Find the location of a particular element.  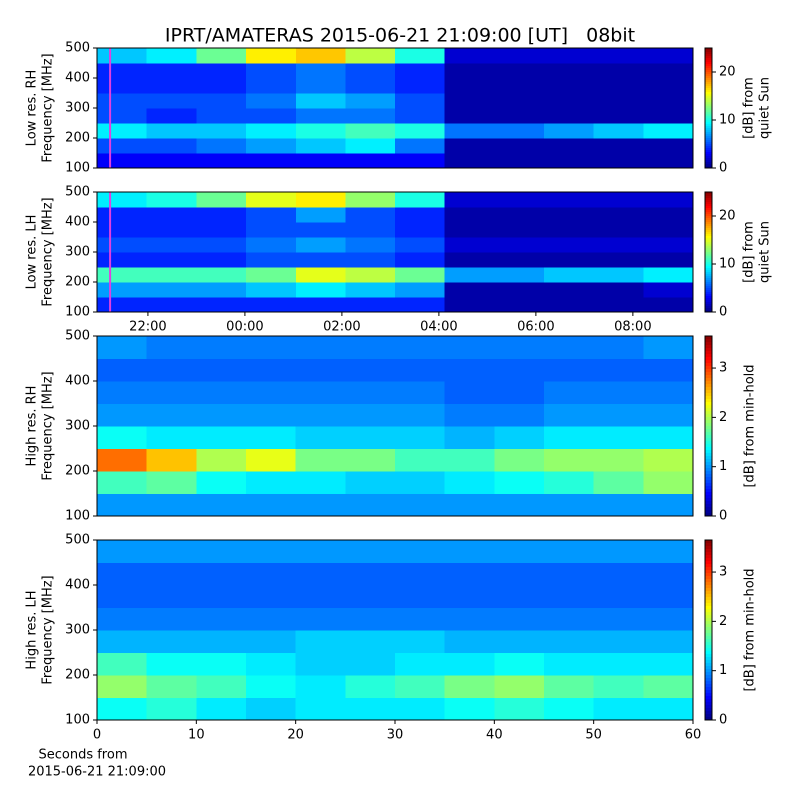

colorbar-tick-label: 2 is located at coordinates (723, 621).